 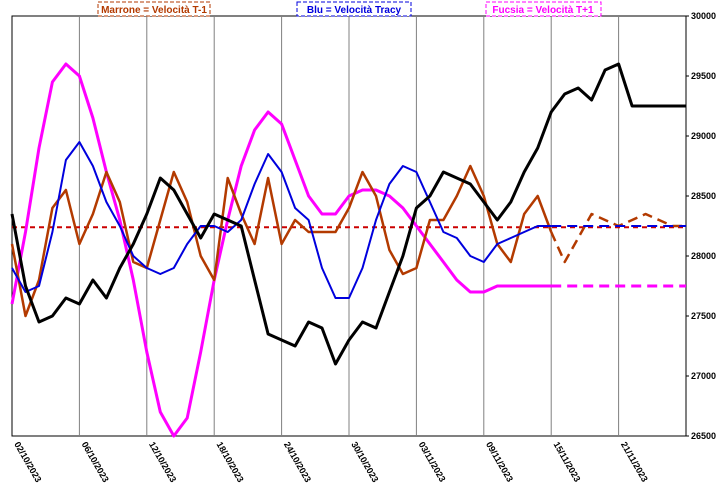 I want to click on x-tick-label: 24/10/2023, so click(x=297, y=462).